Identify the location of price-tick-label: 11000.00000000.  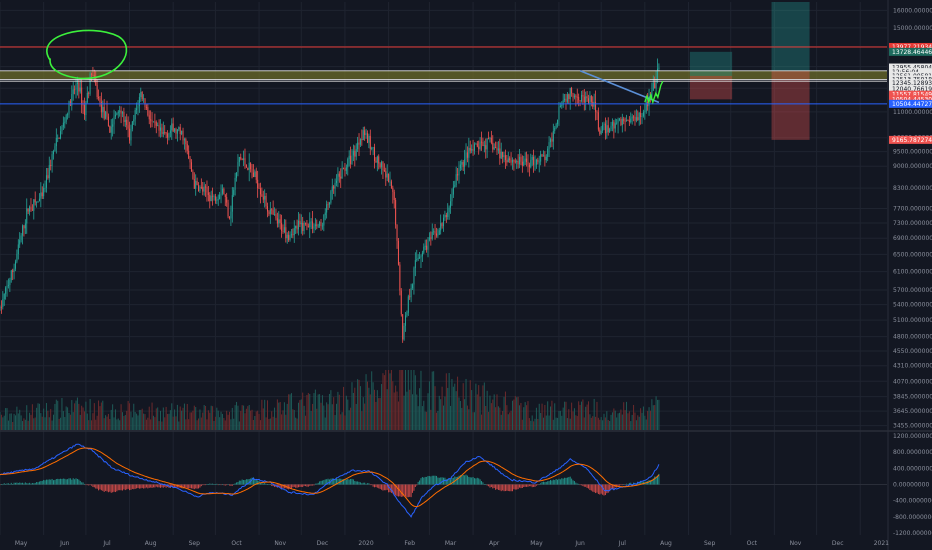
(912, 112).